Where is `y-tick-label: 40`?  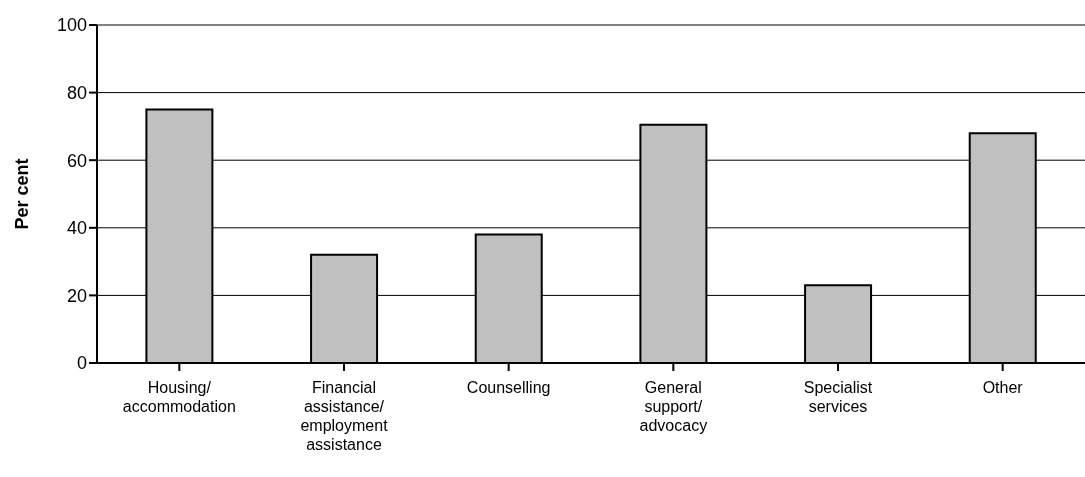
y-tick-label: 40 is located at coordinates (76, 228).